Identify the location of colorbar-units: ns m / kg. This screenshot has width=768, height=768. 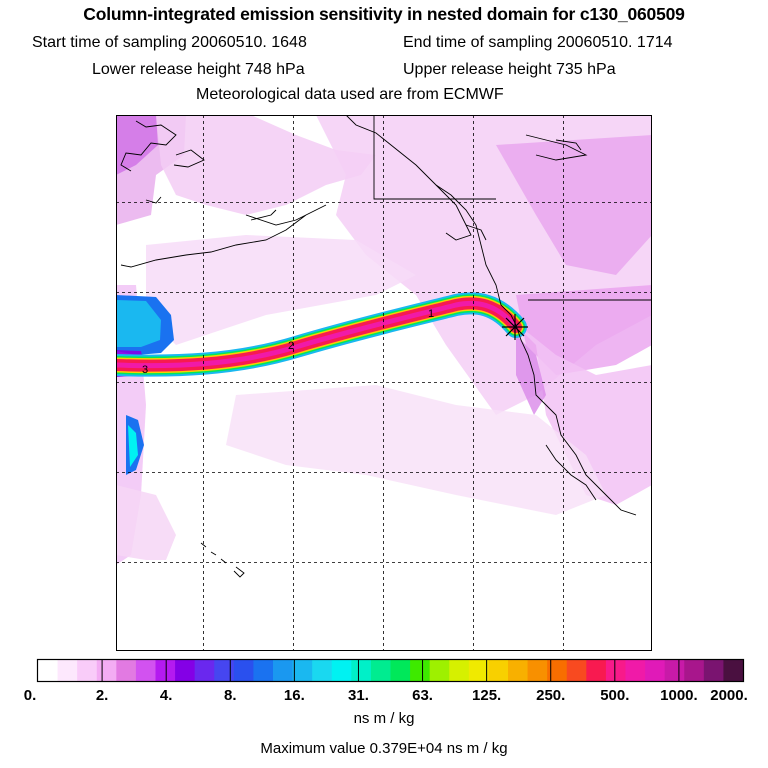
(384, 718).